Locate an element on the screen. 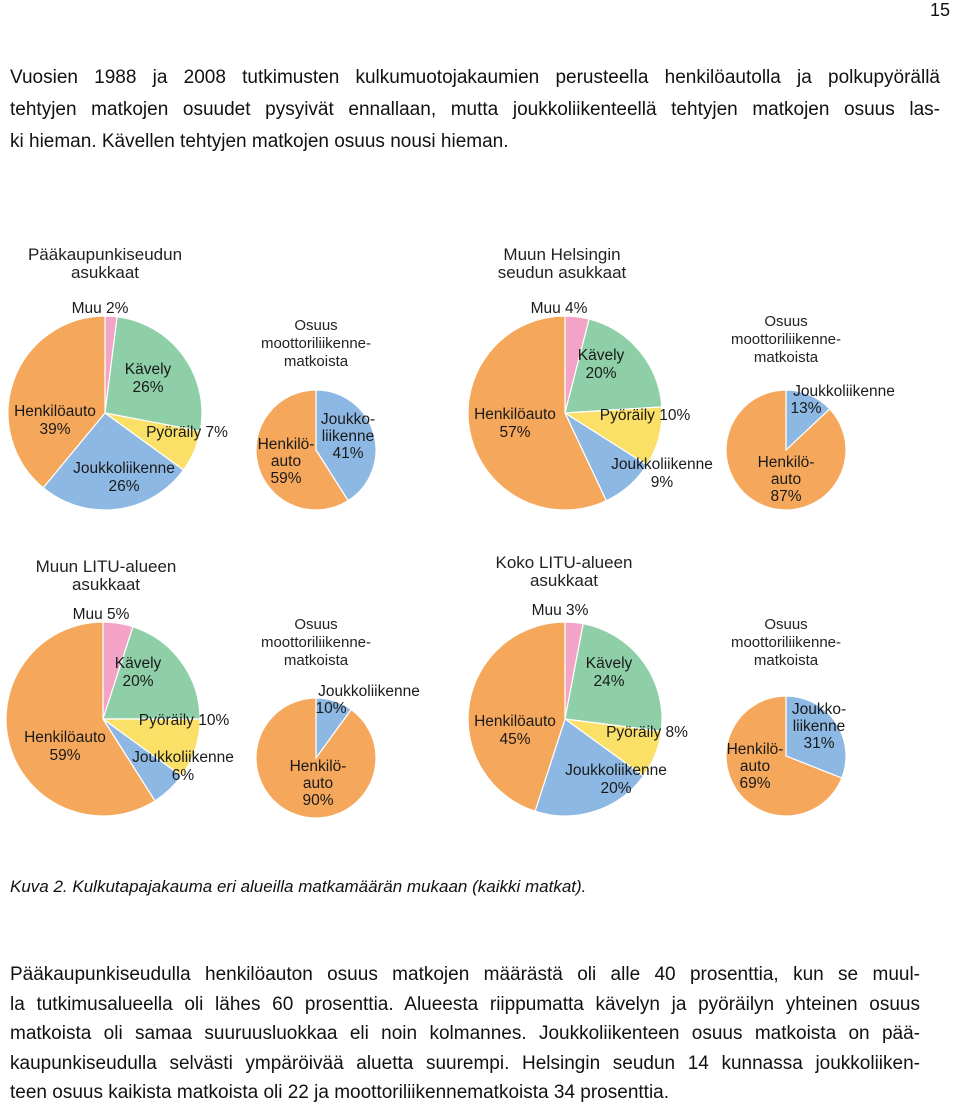  slice-label-pyoraily: Pyöräily 7% is located at coordinates (187, 432).